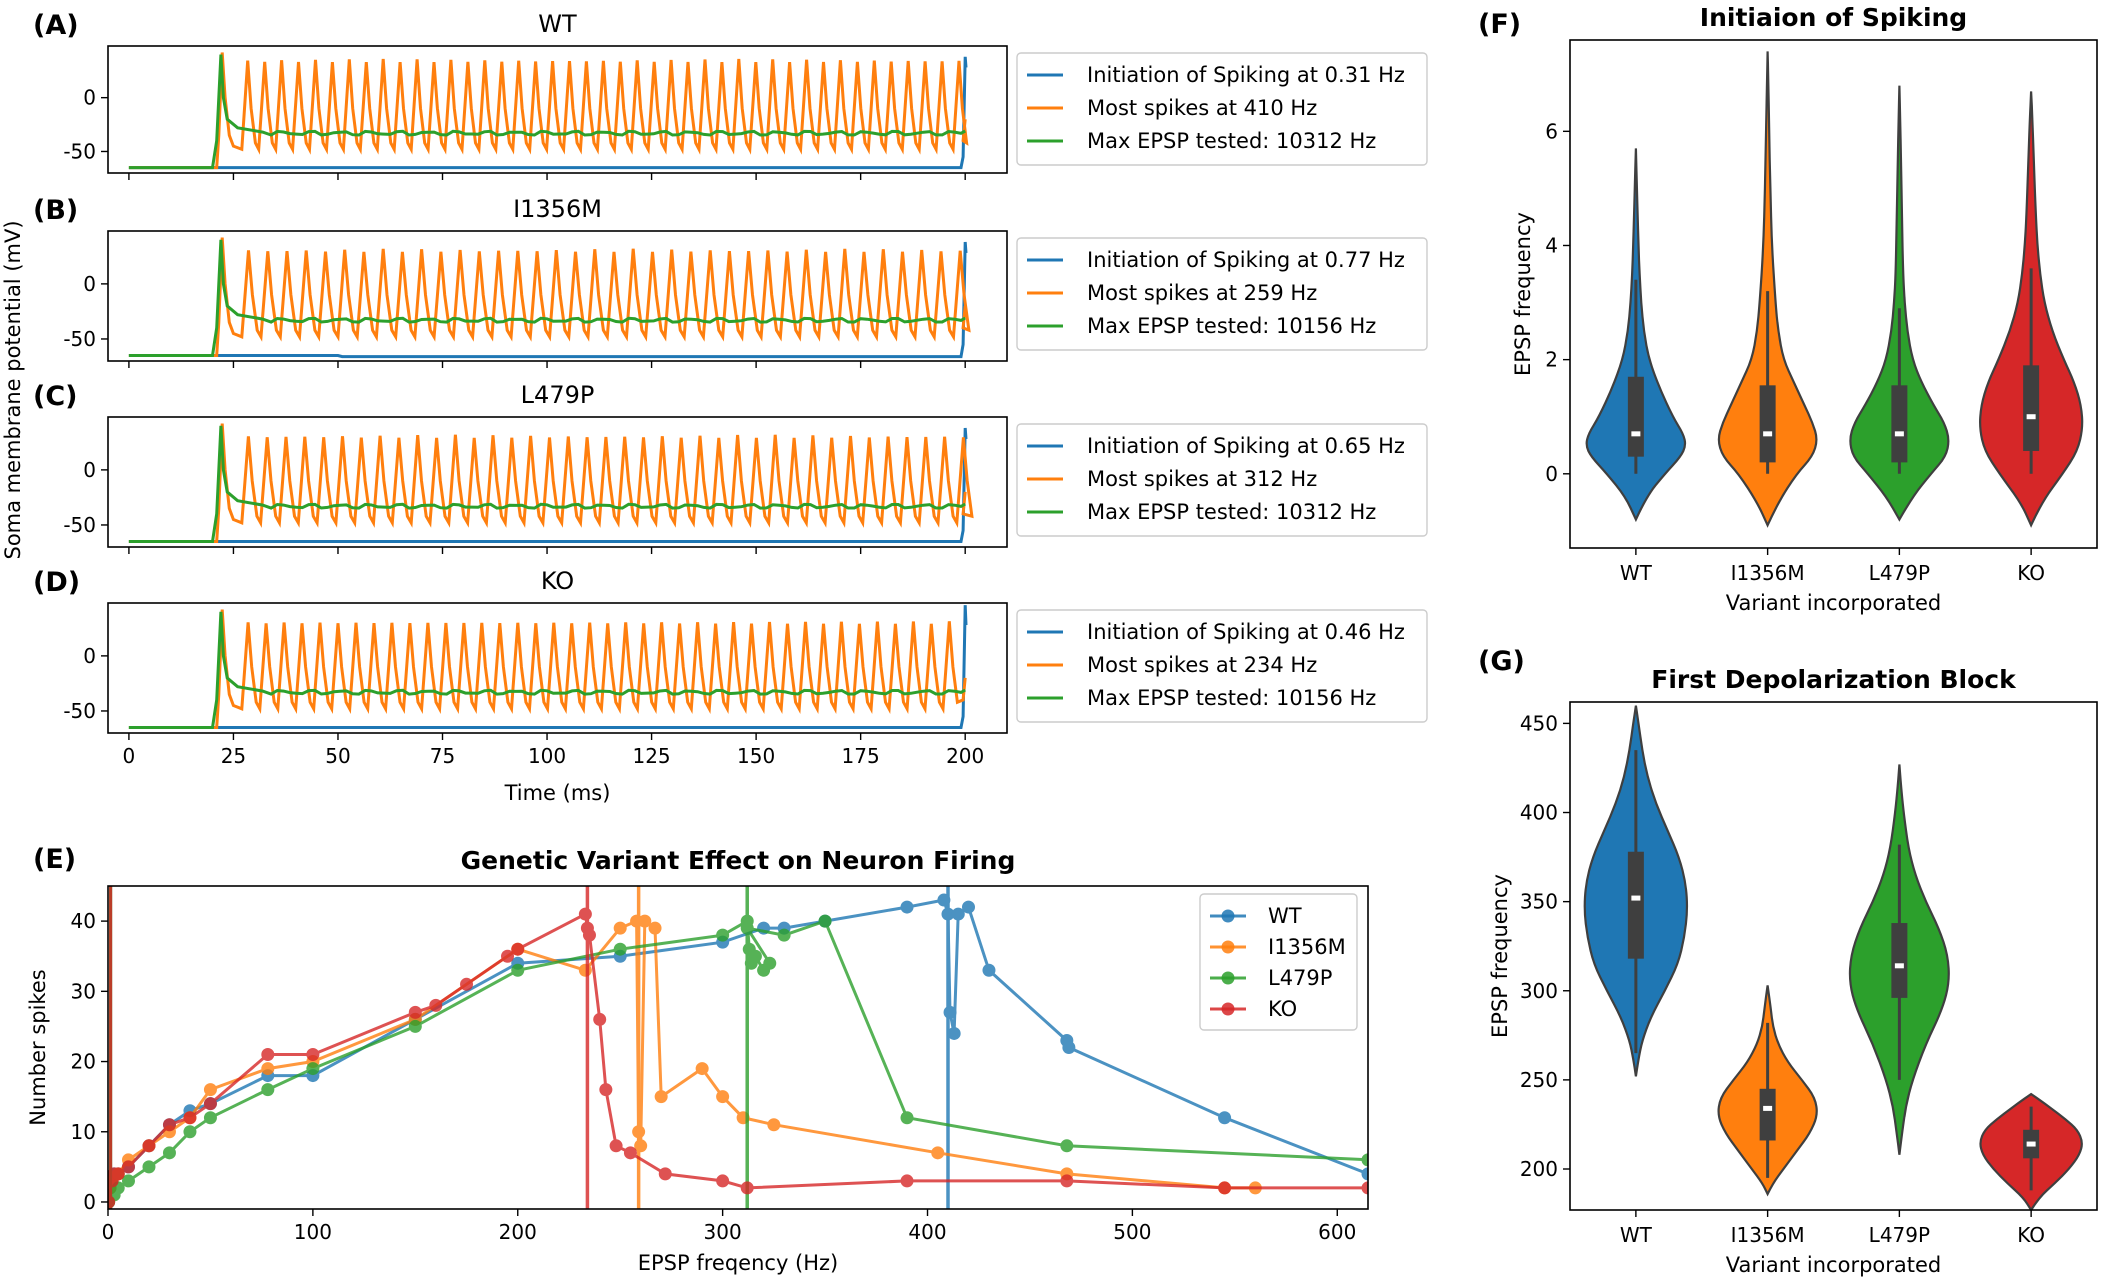 The width and height of the screenshot is (2128, 1287). What do you see at coordinates (233, 756) in the screenshot?
I see `x-tick-label: 25` at bounding box center [233, 756].